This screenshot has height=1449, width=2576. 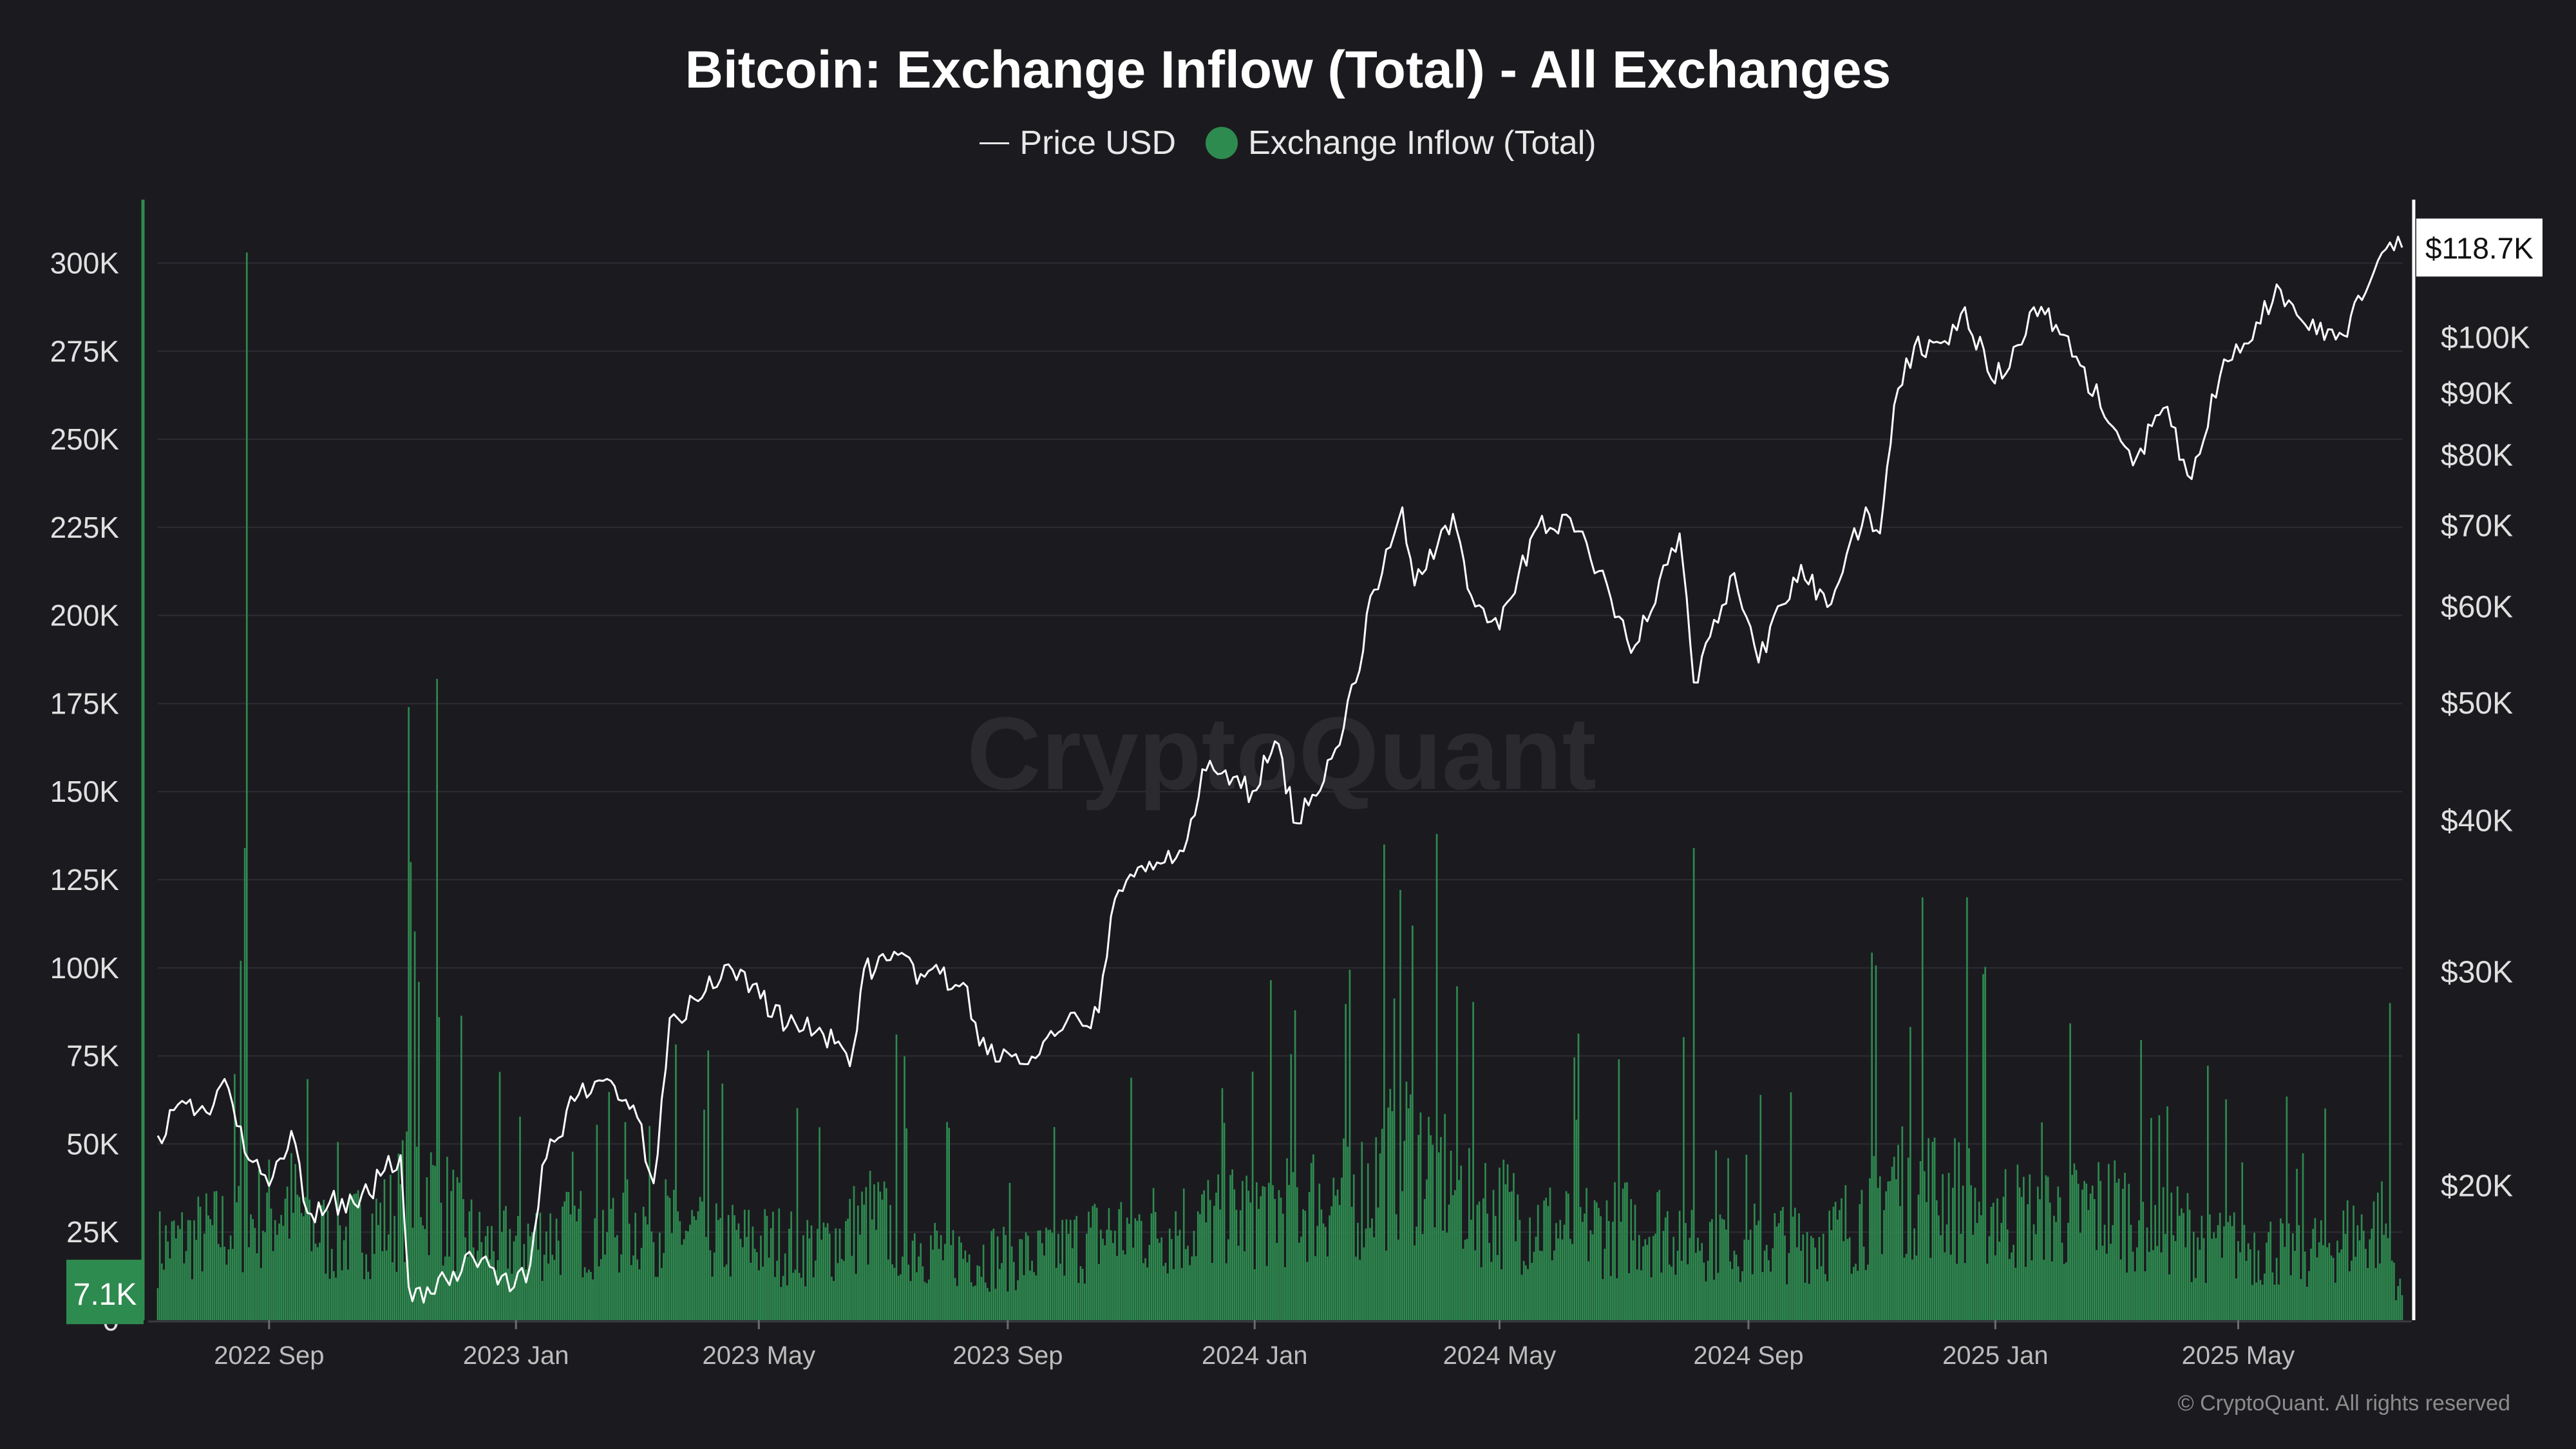 What do you see at coordinates (85, 615) in the screenshot?
I see `y-tick-label-left: 200K` at bounding box center [85, 615].